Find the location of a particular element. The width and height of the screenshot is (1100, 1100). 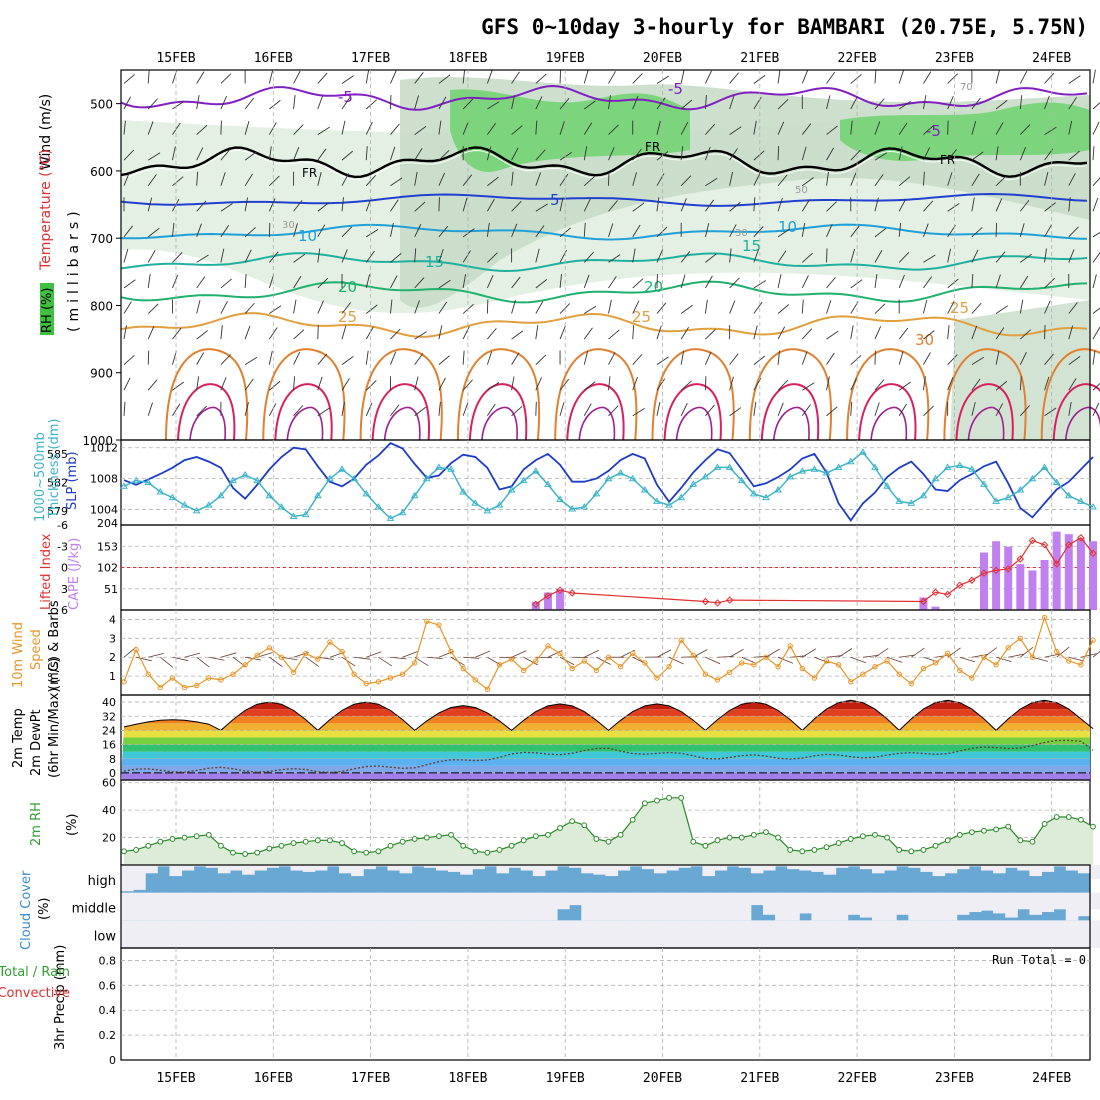

contour-40-loop is located at coordinates (694, 423).